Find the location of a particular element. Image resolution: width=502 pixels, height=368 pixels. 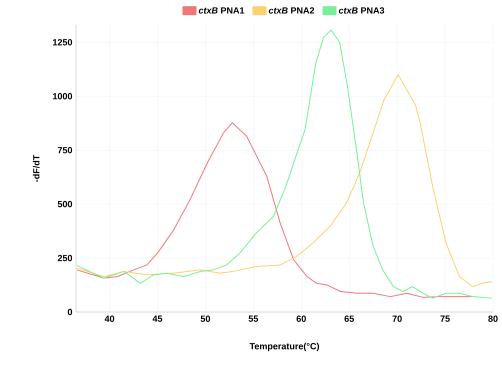

x-tick-label: 75 is located at coordinates (445, 319).